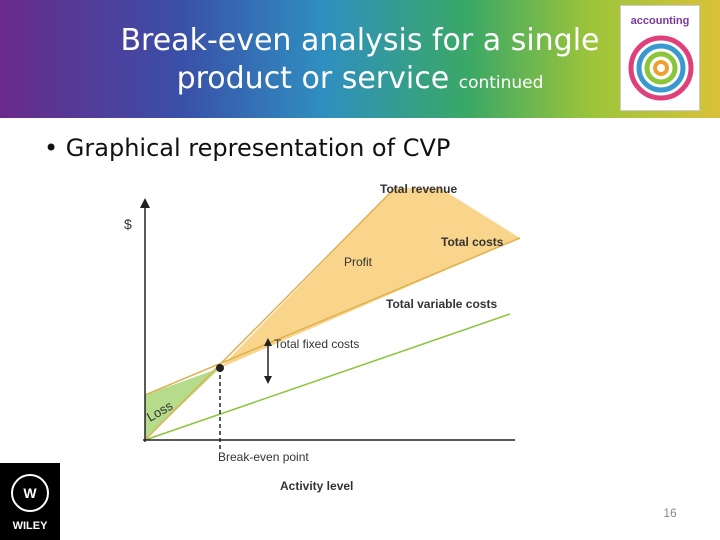  Describe the element at coordinates (128, 224) in the screenshot. I see `y-axis-label: $` at that location.